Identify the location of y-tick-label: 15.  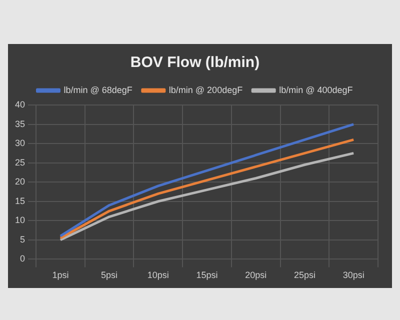
(20, 201).